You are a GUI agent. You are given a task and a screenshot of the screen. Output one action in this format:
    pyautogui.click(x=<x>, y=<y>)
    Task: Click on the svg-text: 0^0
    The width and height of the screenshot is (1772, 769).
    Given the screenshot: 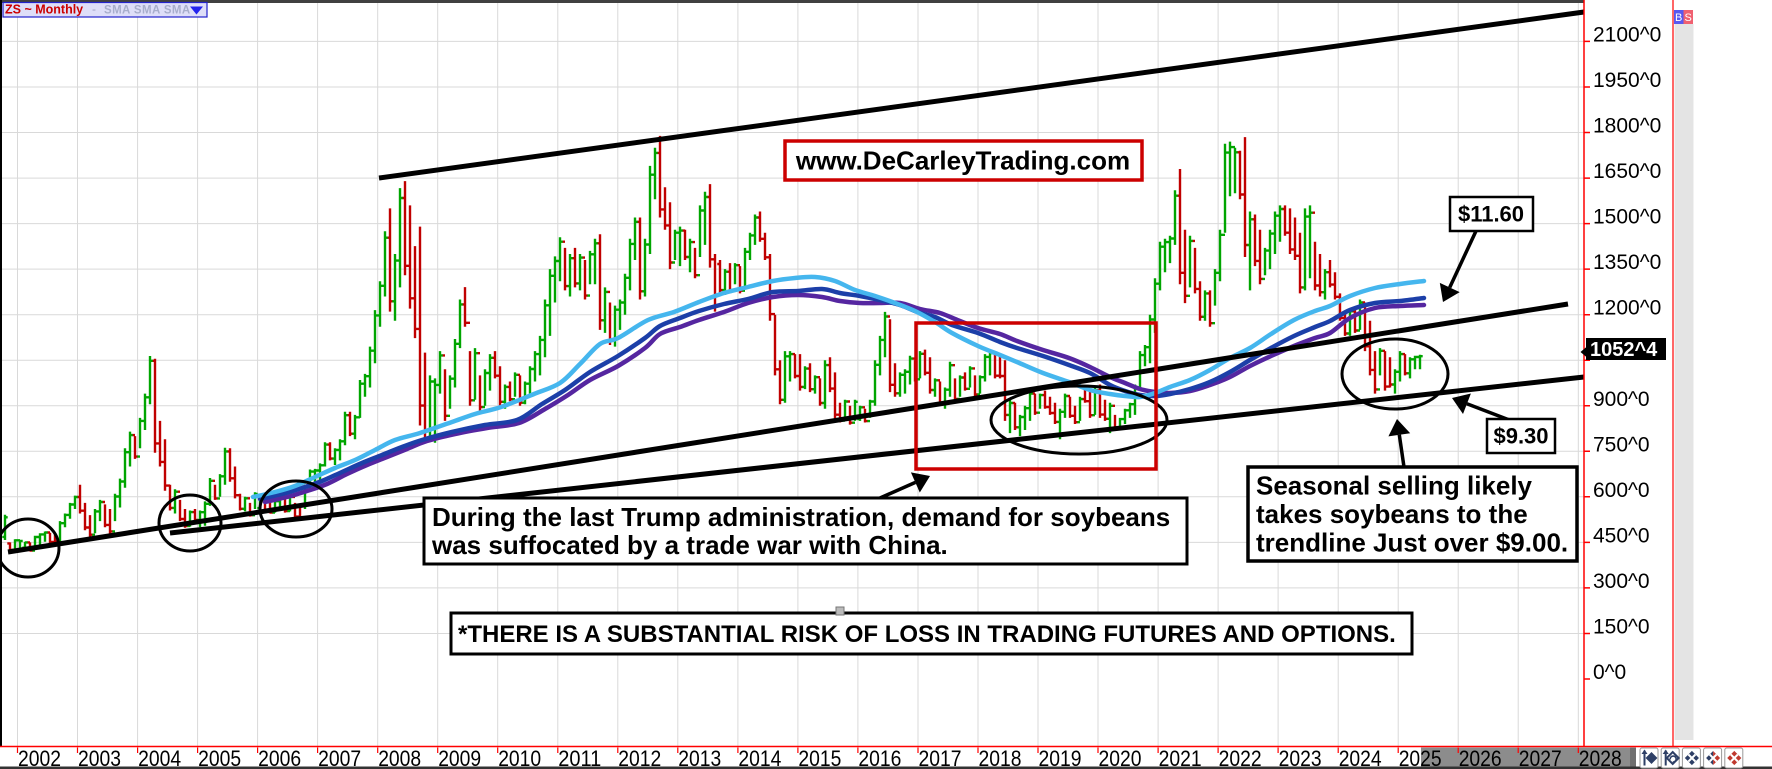 What is the action you would take?
    pyautogui.click(x=1609, y=672)
    